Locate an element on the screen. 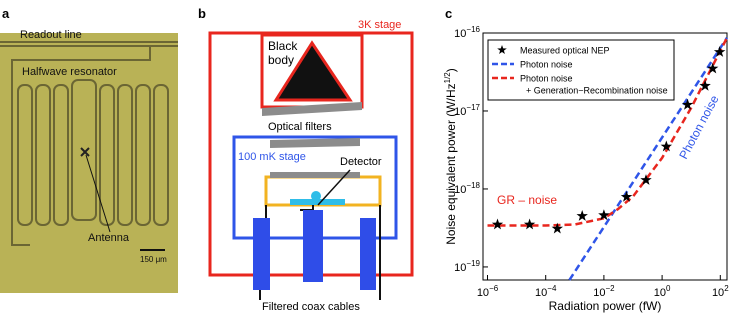  panel-label: b is located at coordinates (202, 13).